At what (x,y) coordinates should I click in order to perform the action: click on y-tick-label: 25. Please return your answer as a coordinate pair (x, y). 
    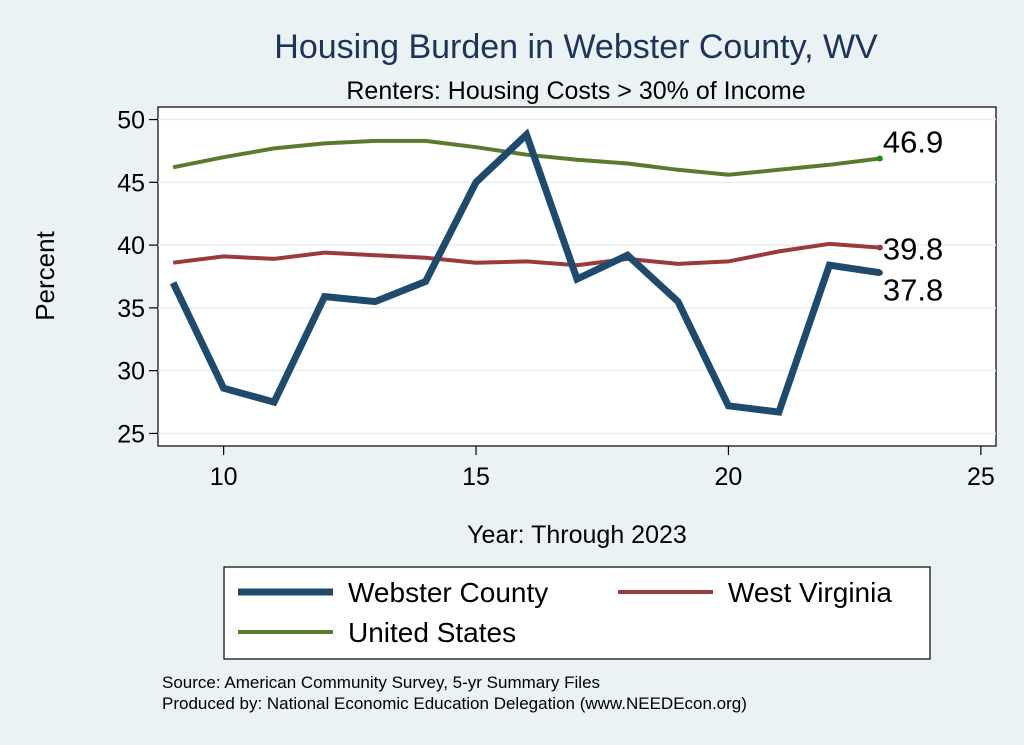
    Looking at the image, I should click on (131, 434).